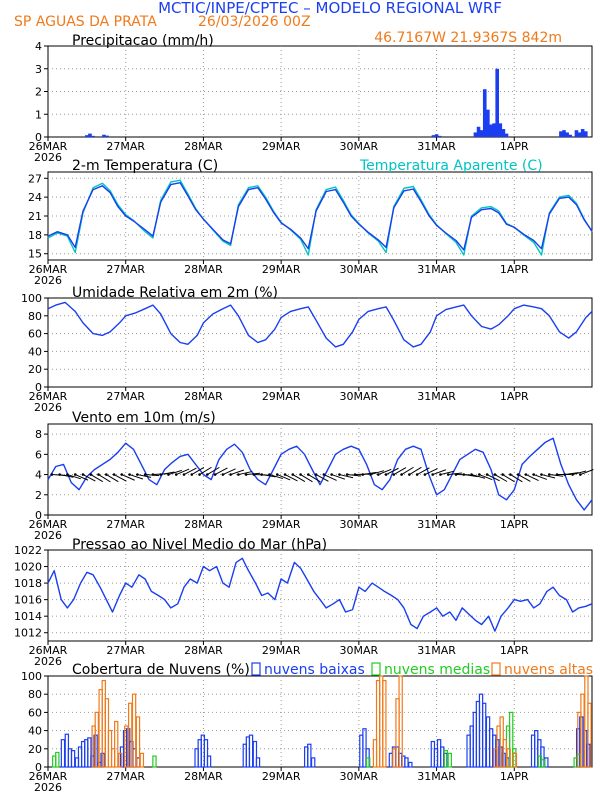  What do you see at coordinates (48, 776) in the screenshot?
I see `clouds-xtick-label: 26MAR` at bounding box center [48, 776].